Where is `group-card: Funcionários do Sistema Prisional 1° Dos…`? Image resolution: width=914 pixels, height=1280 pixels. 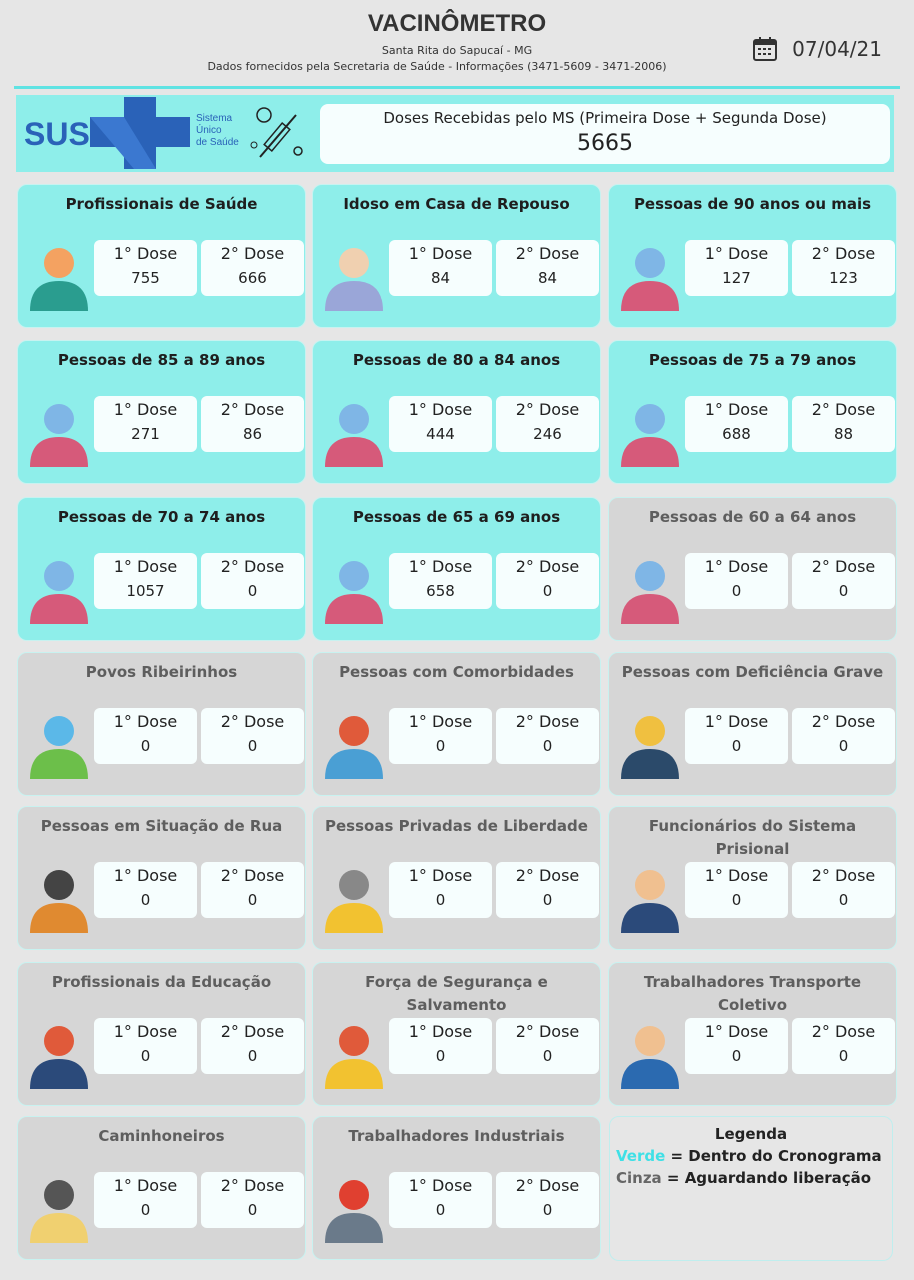 group-card: Funcionários do Sistema Prisional 1° Dos… is located at coordinates (752, 878).